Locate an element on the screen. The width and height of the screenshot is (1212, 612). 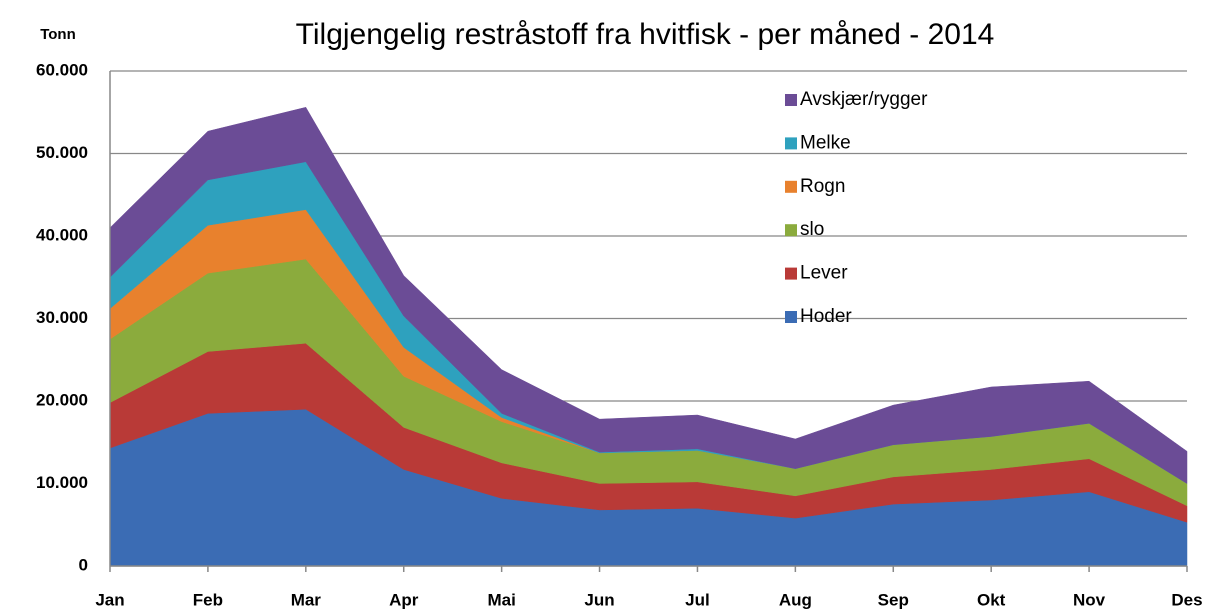
legend-label: Melke is located at coordinates (825, 142).